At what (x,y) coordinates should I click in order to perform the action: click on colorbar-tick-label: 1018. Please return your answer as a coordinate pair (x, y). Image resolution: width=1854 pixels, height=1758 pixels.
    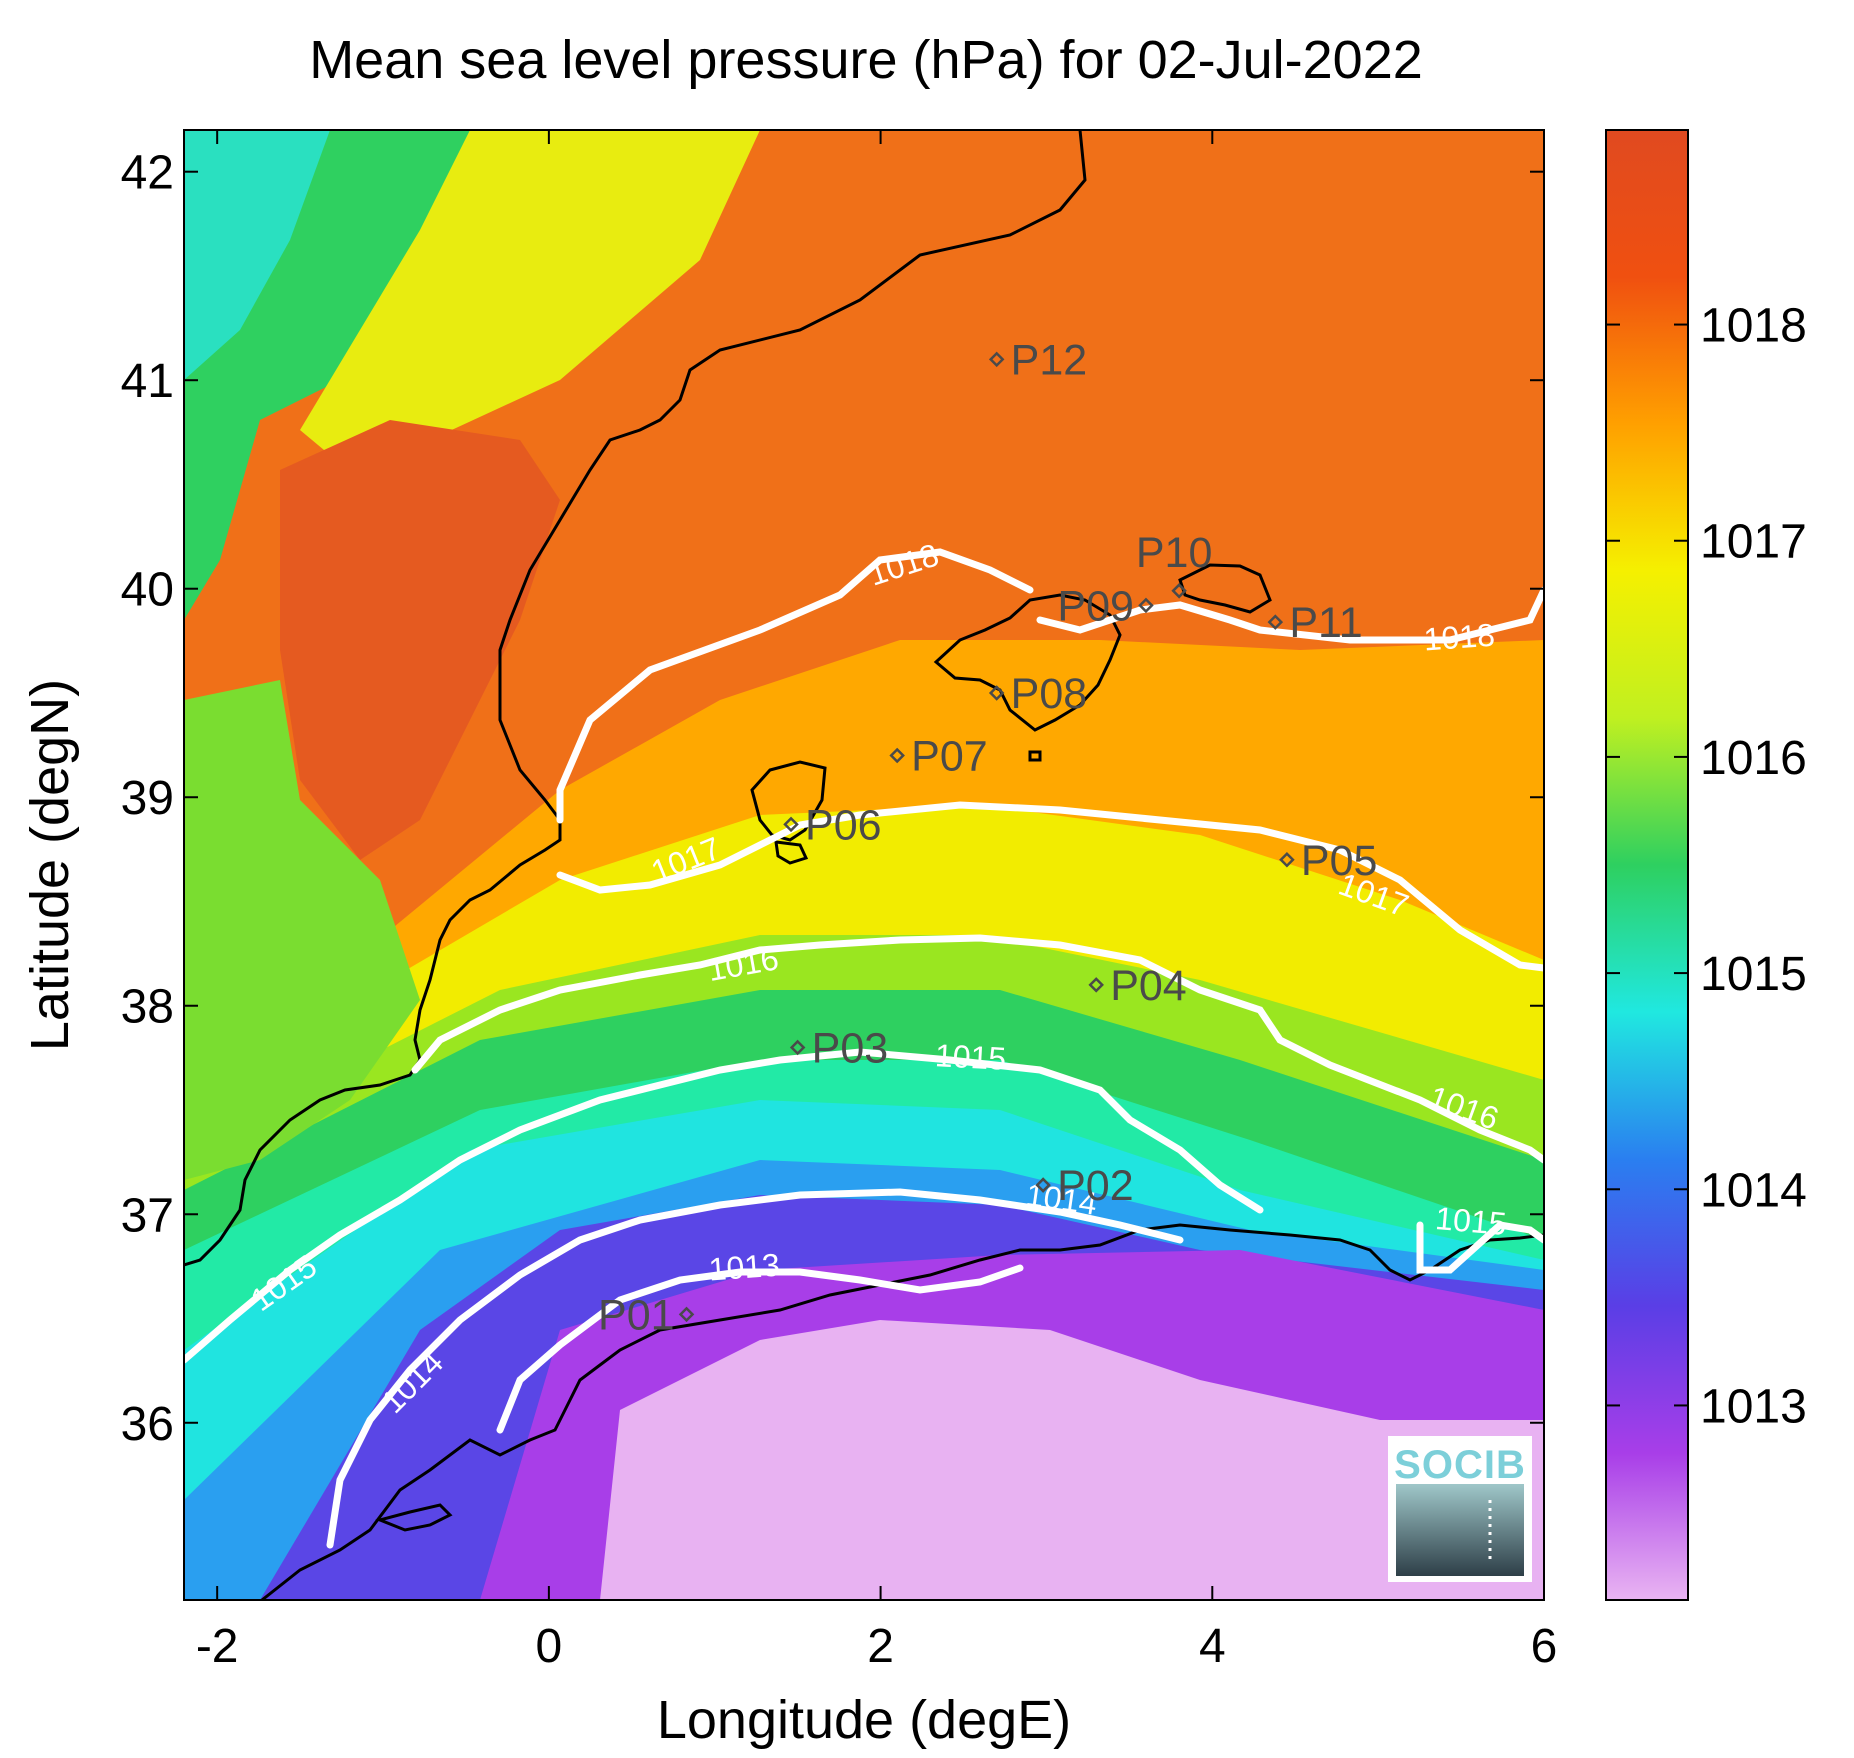
    Looking at the image, I should click on (1753, 326).